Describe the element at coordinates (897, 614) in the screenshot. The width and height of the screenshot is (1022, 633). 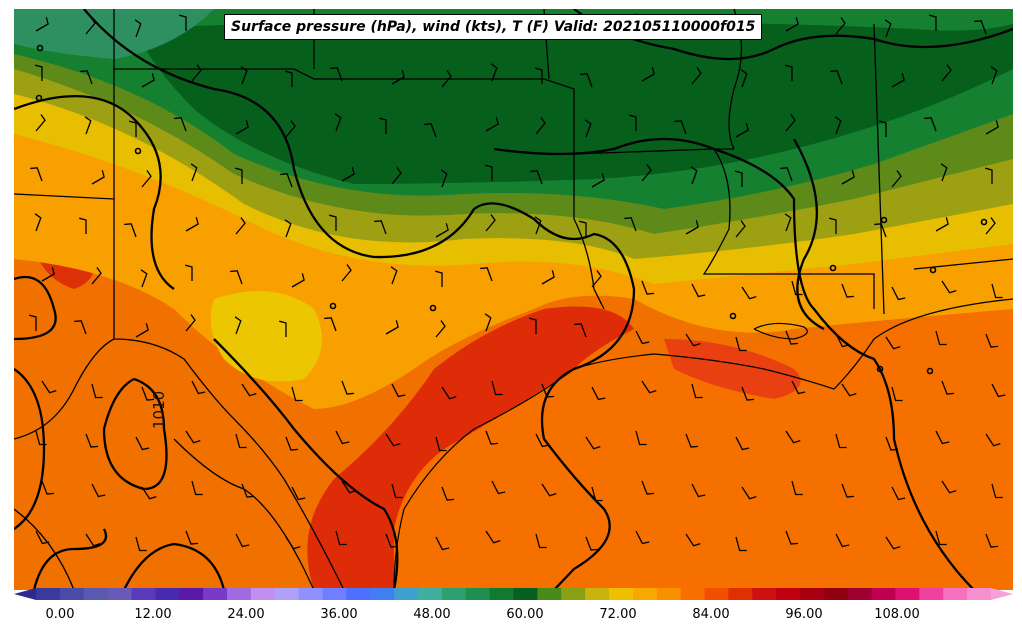
I see `colorbar-tick: 108.00` at that location.